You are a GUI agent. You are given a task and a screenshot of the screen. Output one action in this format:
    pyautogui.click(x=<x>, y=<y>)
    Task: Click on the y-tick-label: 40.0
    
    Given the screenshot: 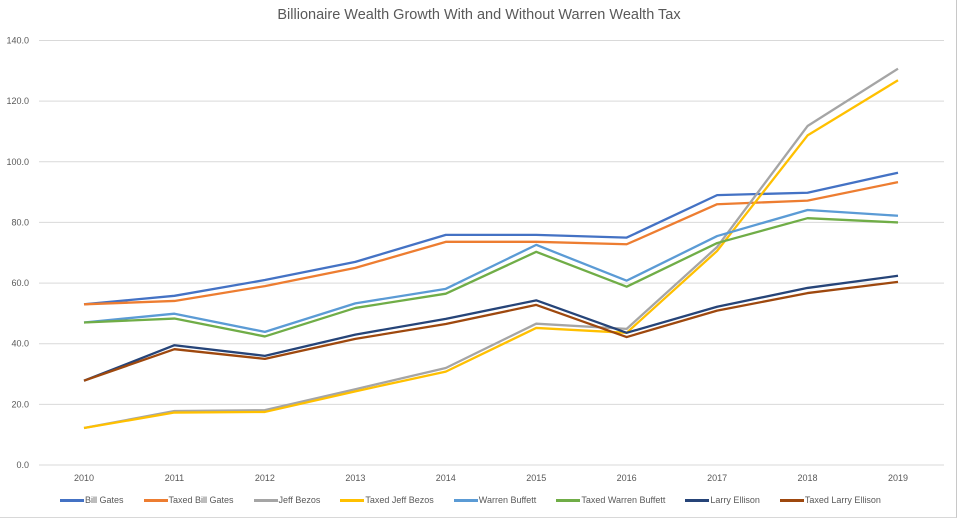 What is the action you would take?
    pyautogui.click(x=20, y=344)
    